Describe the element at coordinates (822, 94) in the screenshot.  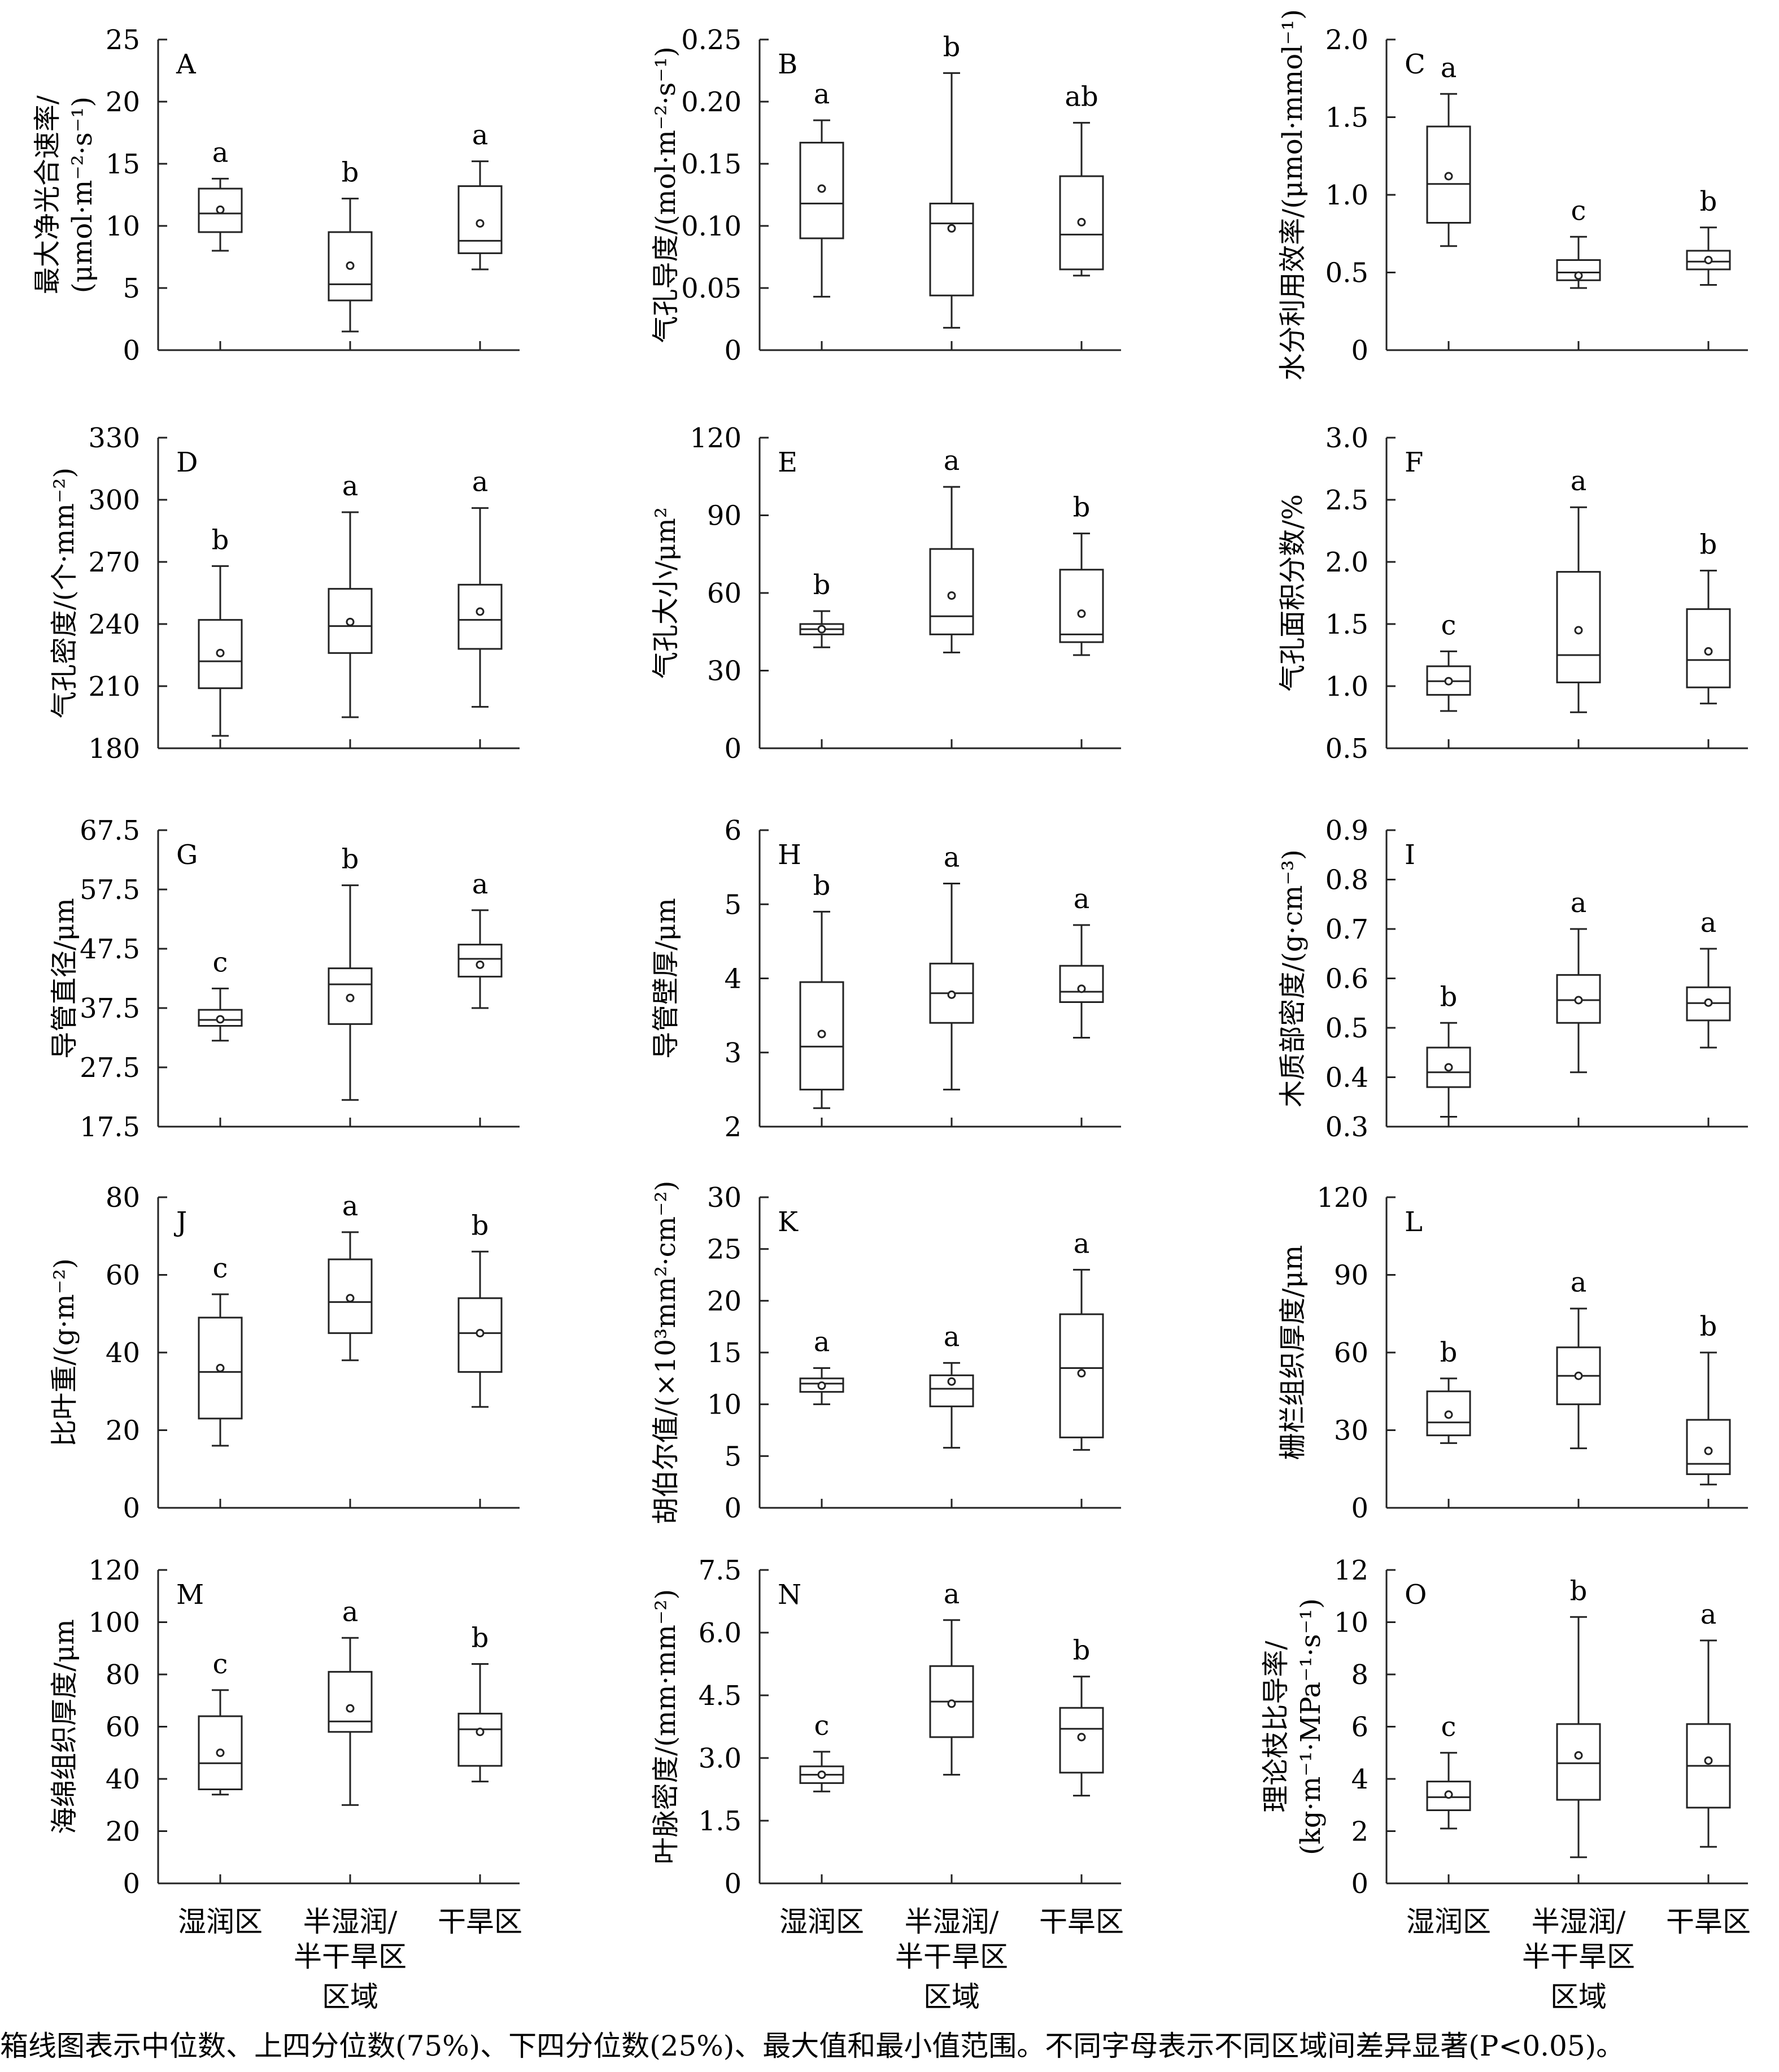
I see `panel-b-cat1-significance-label: a` at that location.